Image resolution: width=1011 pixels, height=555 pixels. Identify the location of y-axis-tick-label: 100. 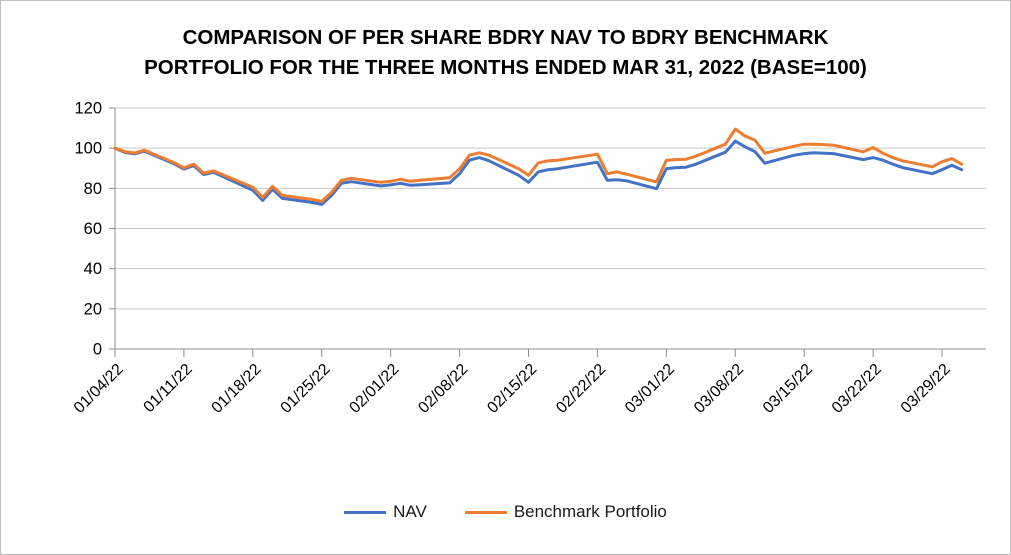
(88, 149).